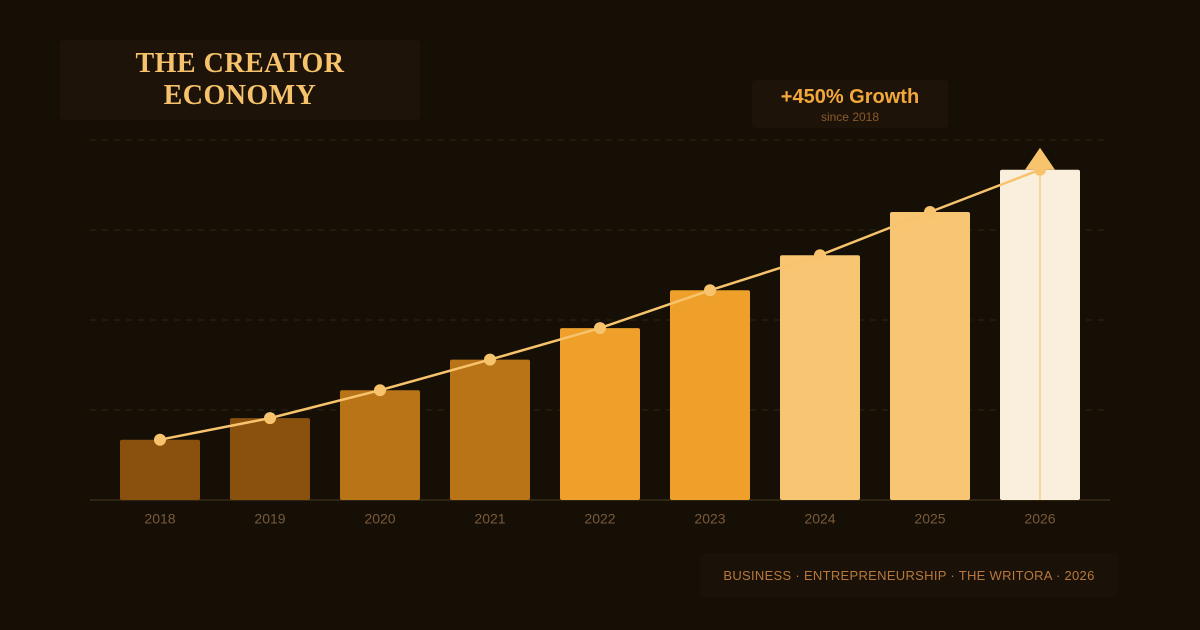 The image size is (1200, 630). I want to click on x-tick-label: 2025, so click(929, 519).